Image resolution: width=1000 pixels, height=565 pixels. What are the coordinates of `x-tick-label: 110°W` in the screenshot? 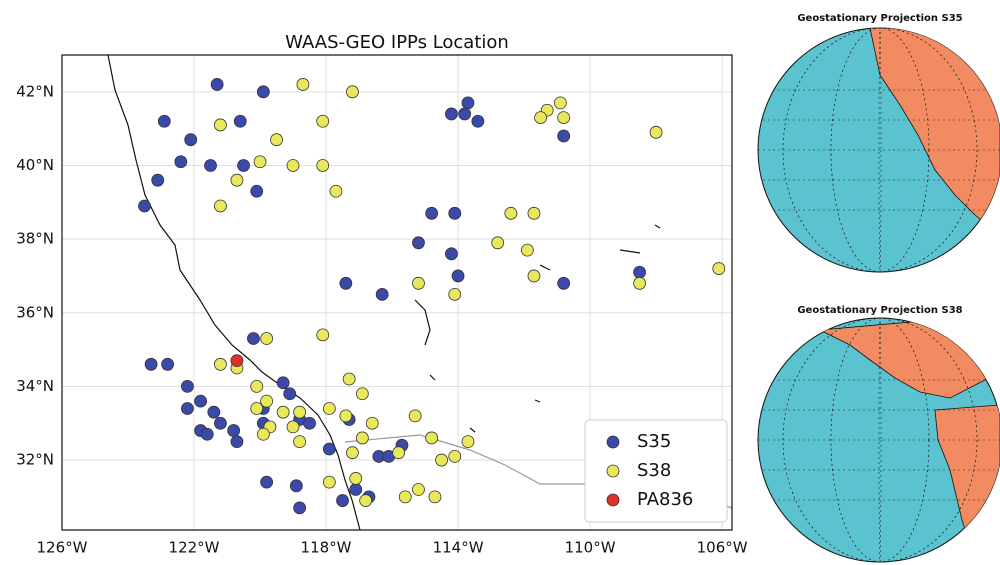 It's located at (590, 548).